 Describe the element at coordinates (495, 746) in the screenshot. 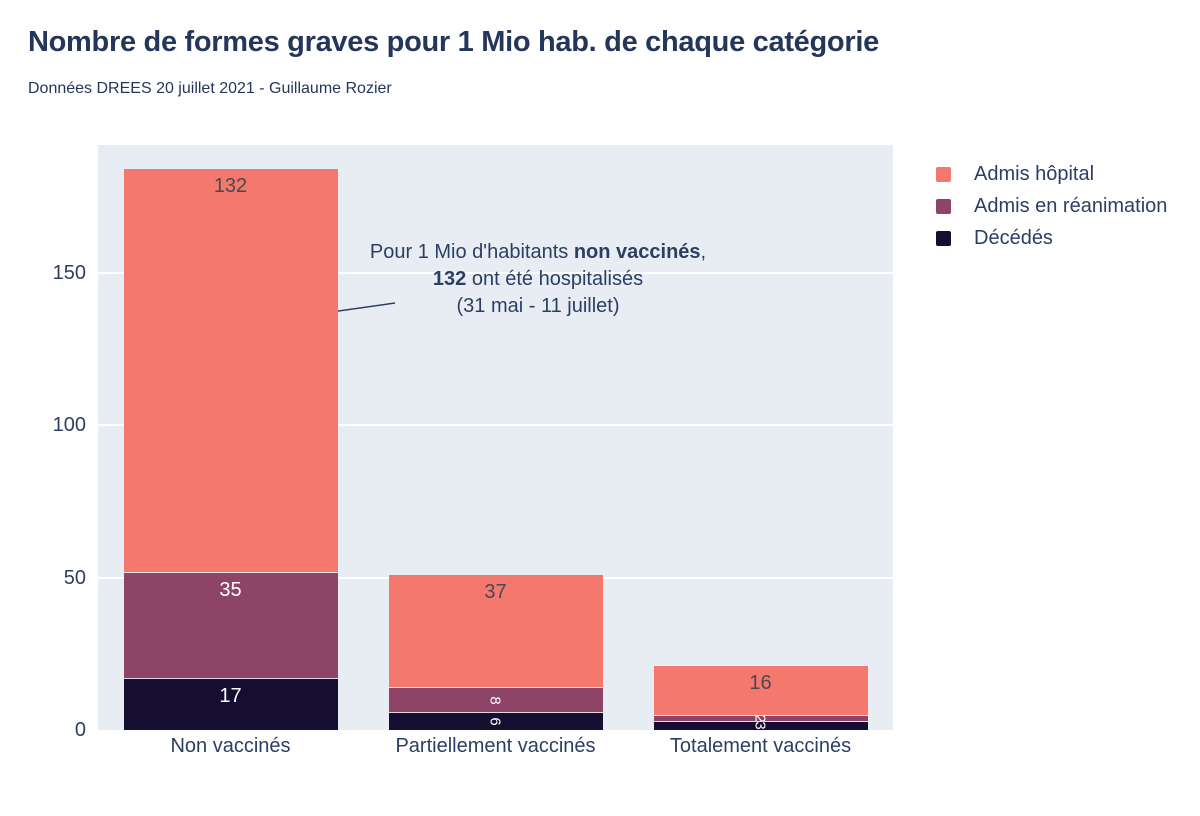

I see `x-category-label: Partiellement vaccinés` at that location.